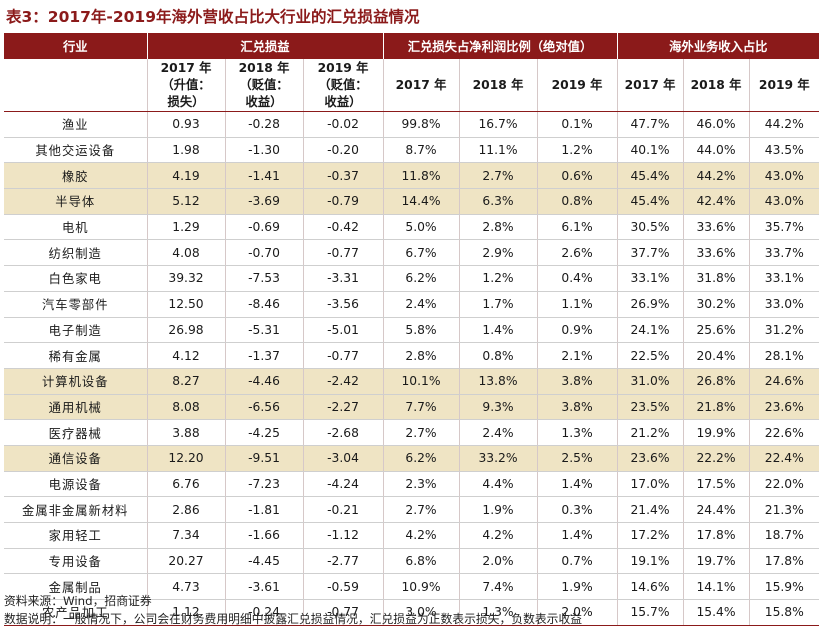 The image size is (823, 635). What do you see at coordinates (421, 561) in the screenshot?
I see `cell-ratio-2017: 6.8%` at bounding box center [421, 561].